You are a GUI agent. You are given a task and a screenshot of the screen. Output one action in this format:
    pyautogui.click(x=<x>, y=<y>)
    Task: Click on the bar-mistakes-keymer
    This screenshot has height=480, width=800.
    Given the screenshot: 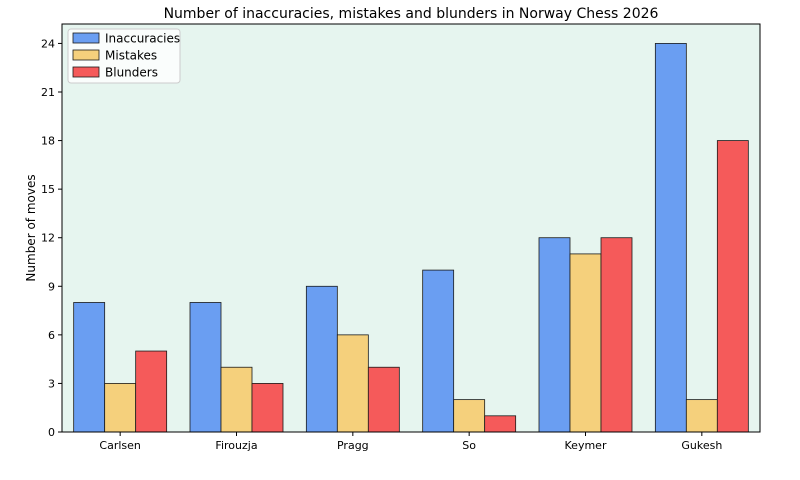 What is the action you would take?
    pyautogui.click(x=585, y=343)
    